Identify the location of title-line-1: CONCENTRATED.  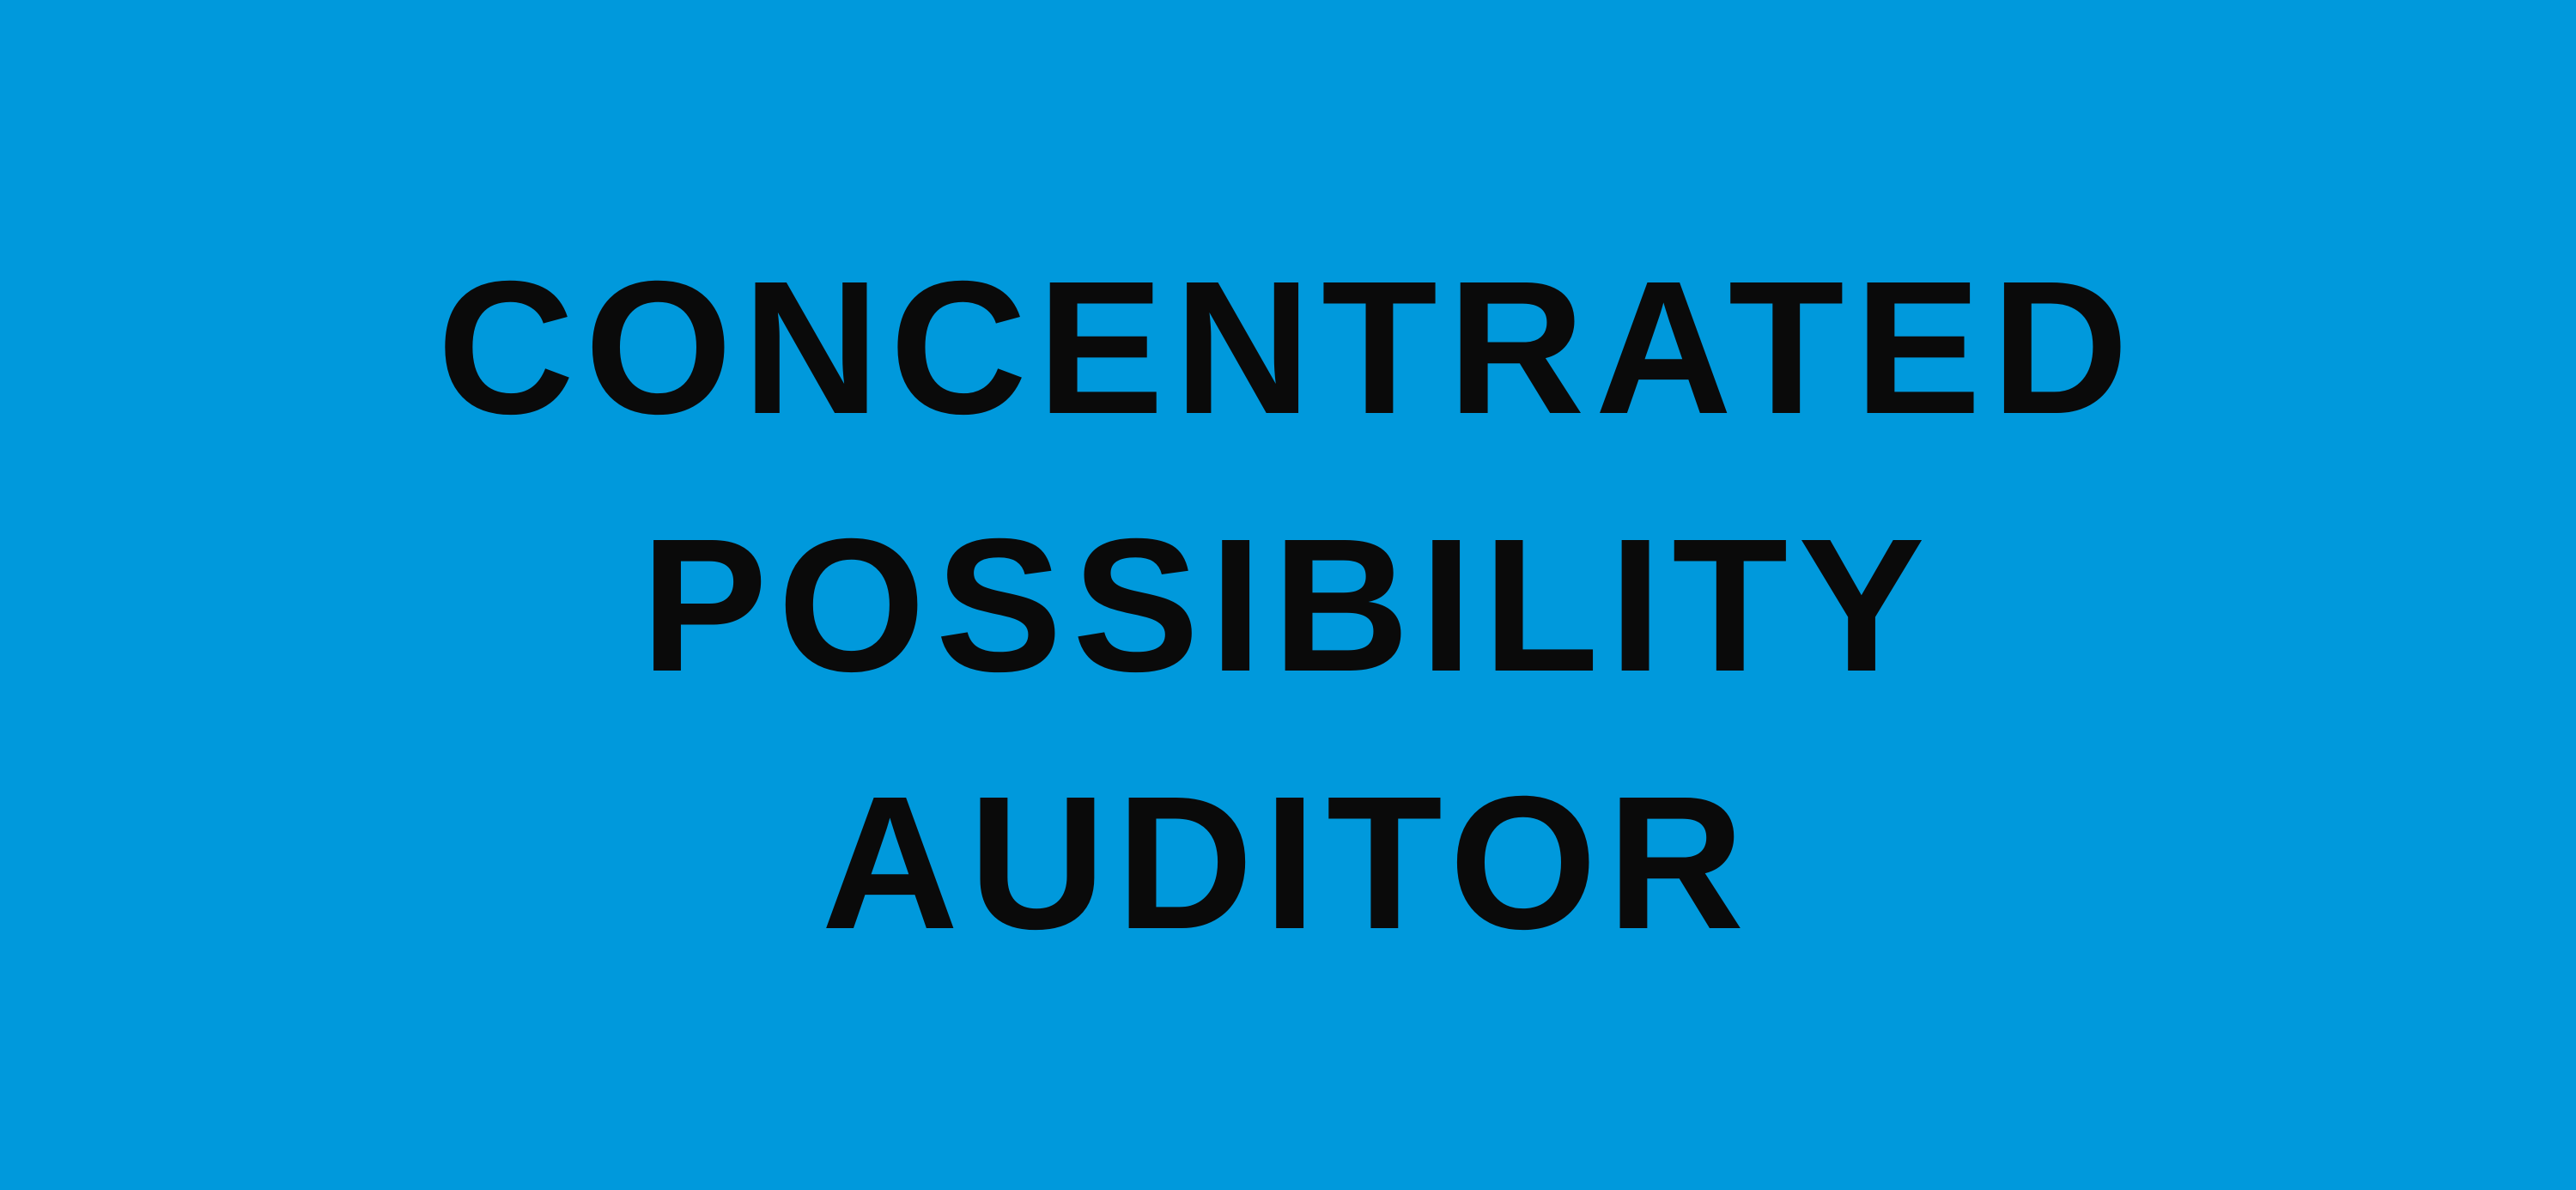
(1288, 347).